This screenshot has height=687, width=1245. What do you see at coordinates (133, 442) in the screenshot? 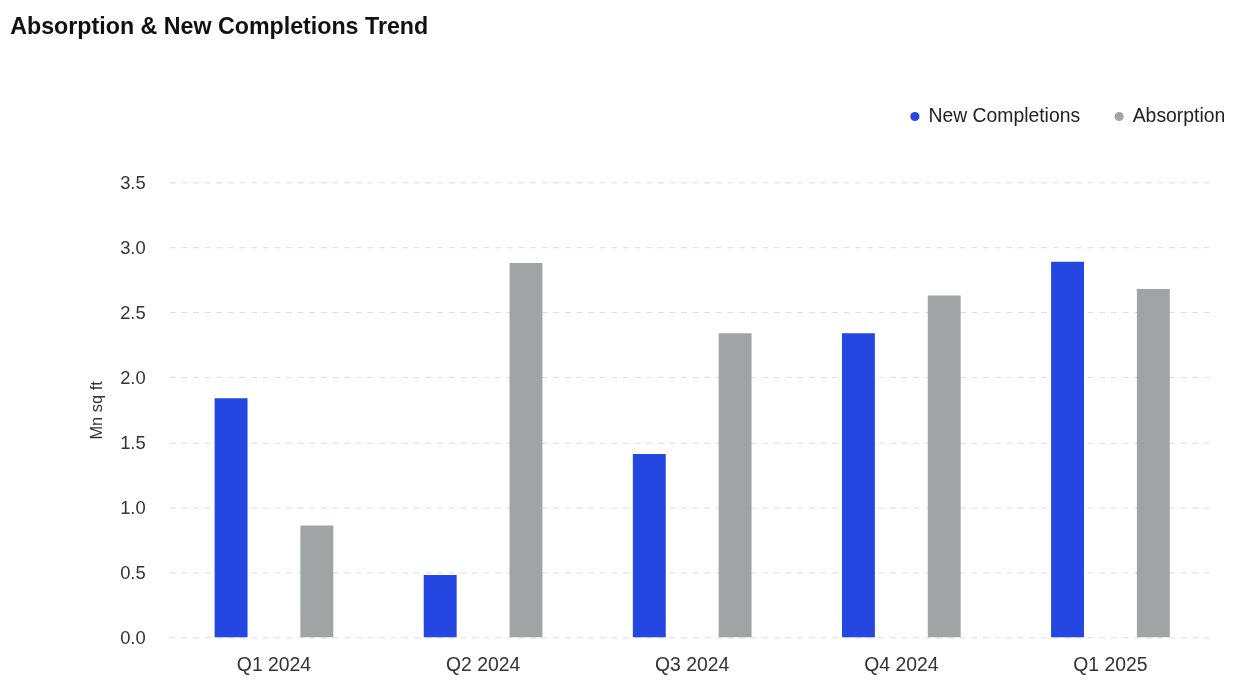
I see `y-tick-label: 1.5` at bounding box center [133, 442].